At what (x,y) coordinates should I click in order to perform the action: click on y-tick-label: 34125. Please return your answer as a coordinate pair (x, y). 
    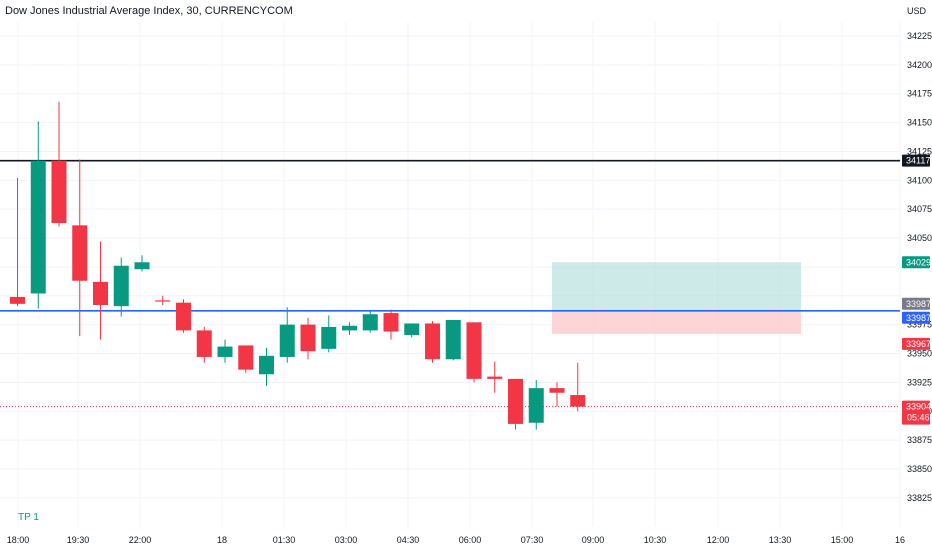
    Looking at the image, I should click on (919, 151).